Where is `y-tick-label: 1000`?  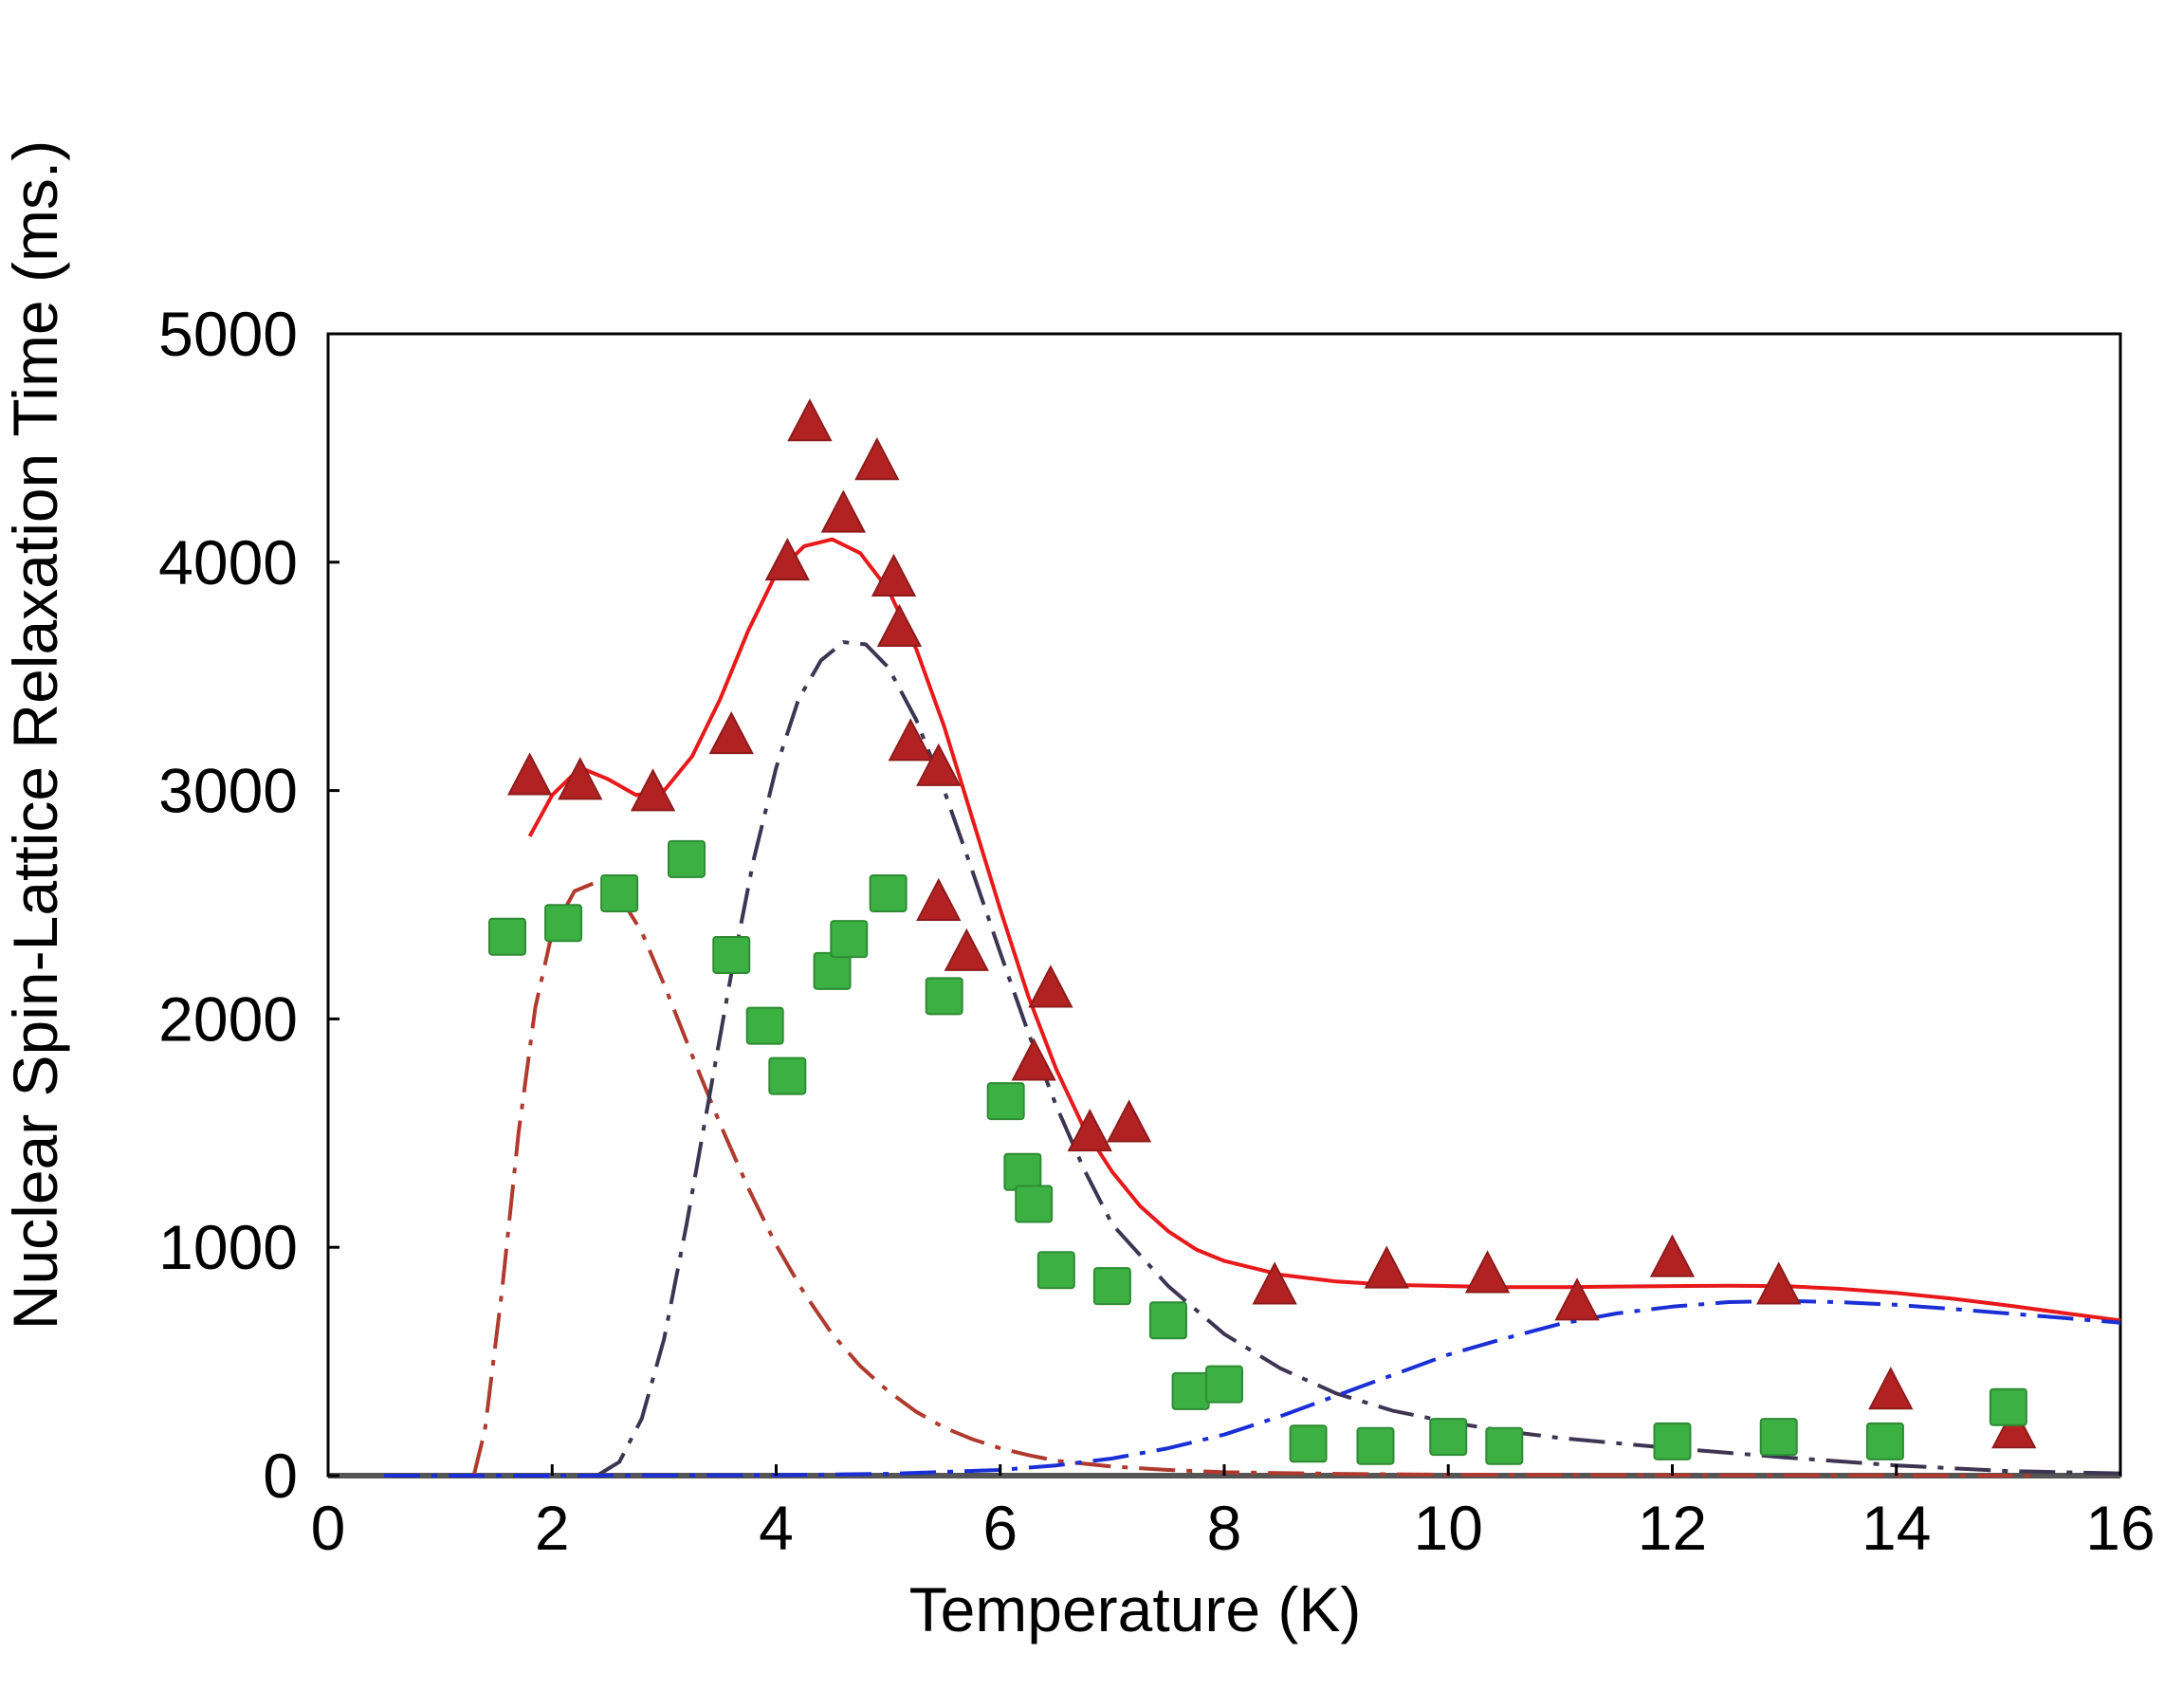 y-tick-label: 1000 is located at coordinates (228, 1247).